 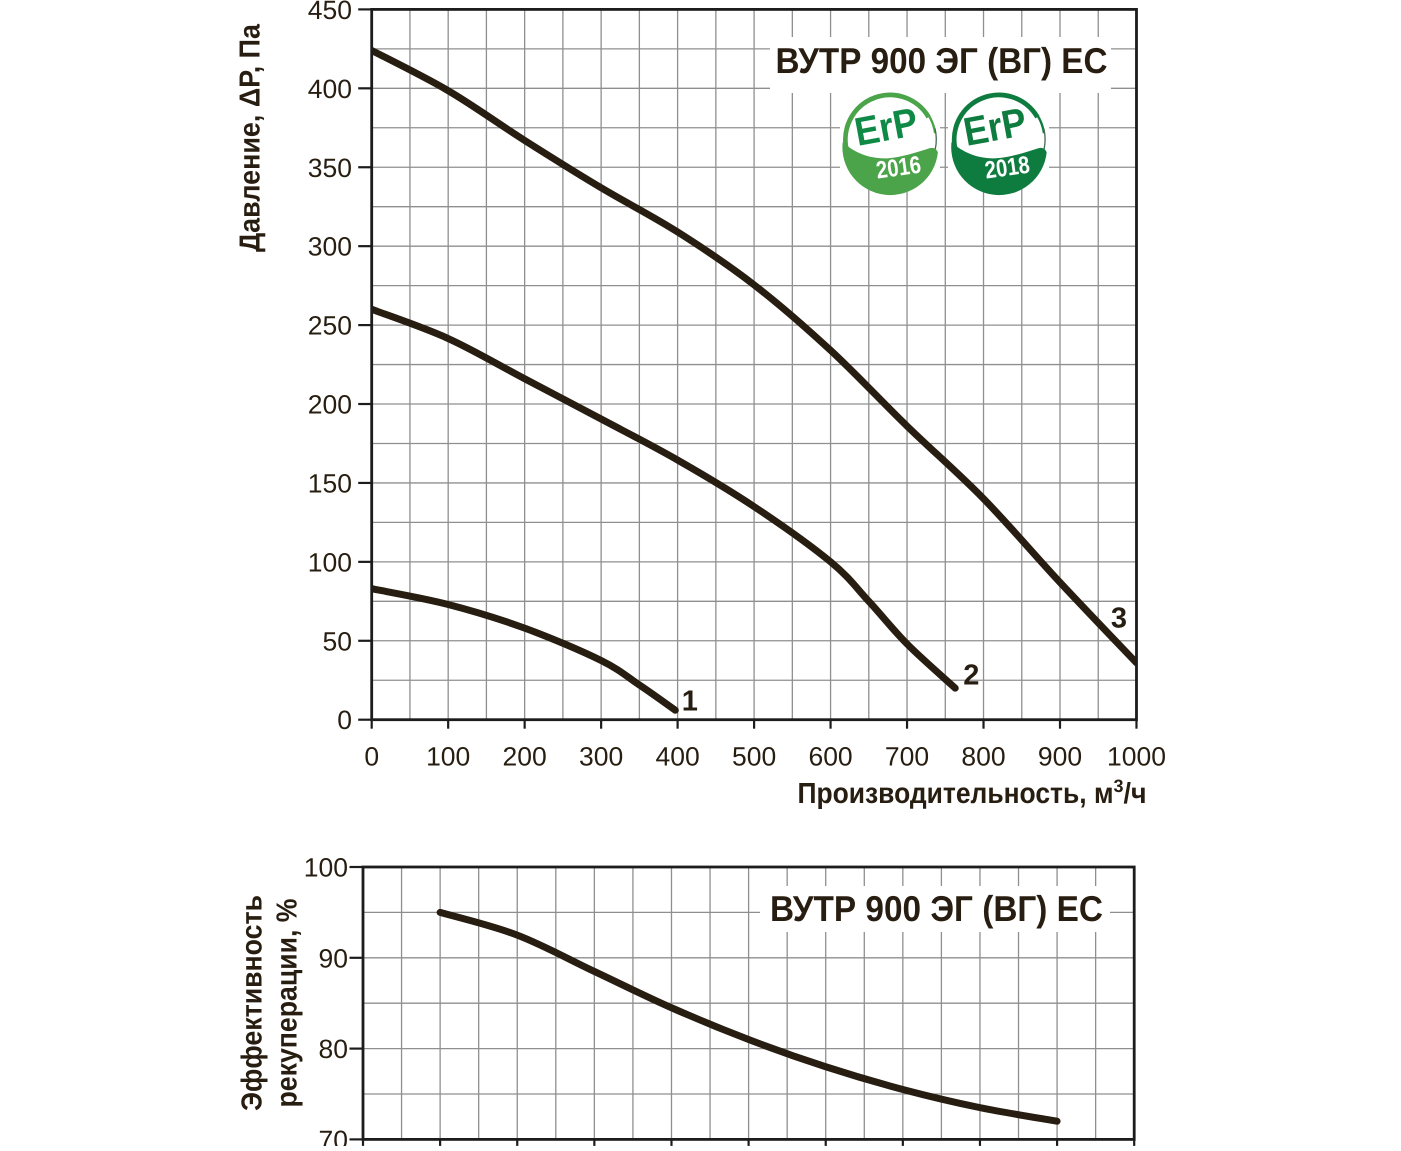 What do you see at coordinates (1060, 757) in the screenshot?
I see `x-tick-label: 900` at bounding box center [1060, 757].